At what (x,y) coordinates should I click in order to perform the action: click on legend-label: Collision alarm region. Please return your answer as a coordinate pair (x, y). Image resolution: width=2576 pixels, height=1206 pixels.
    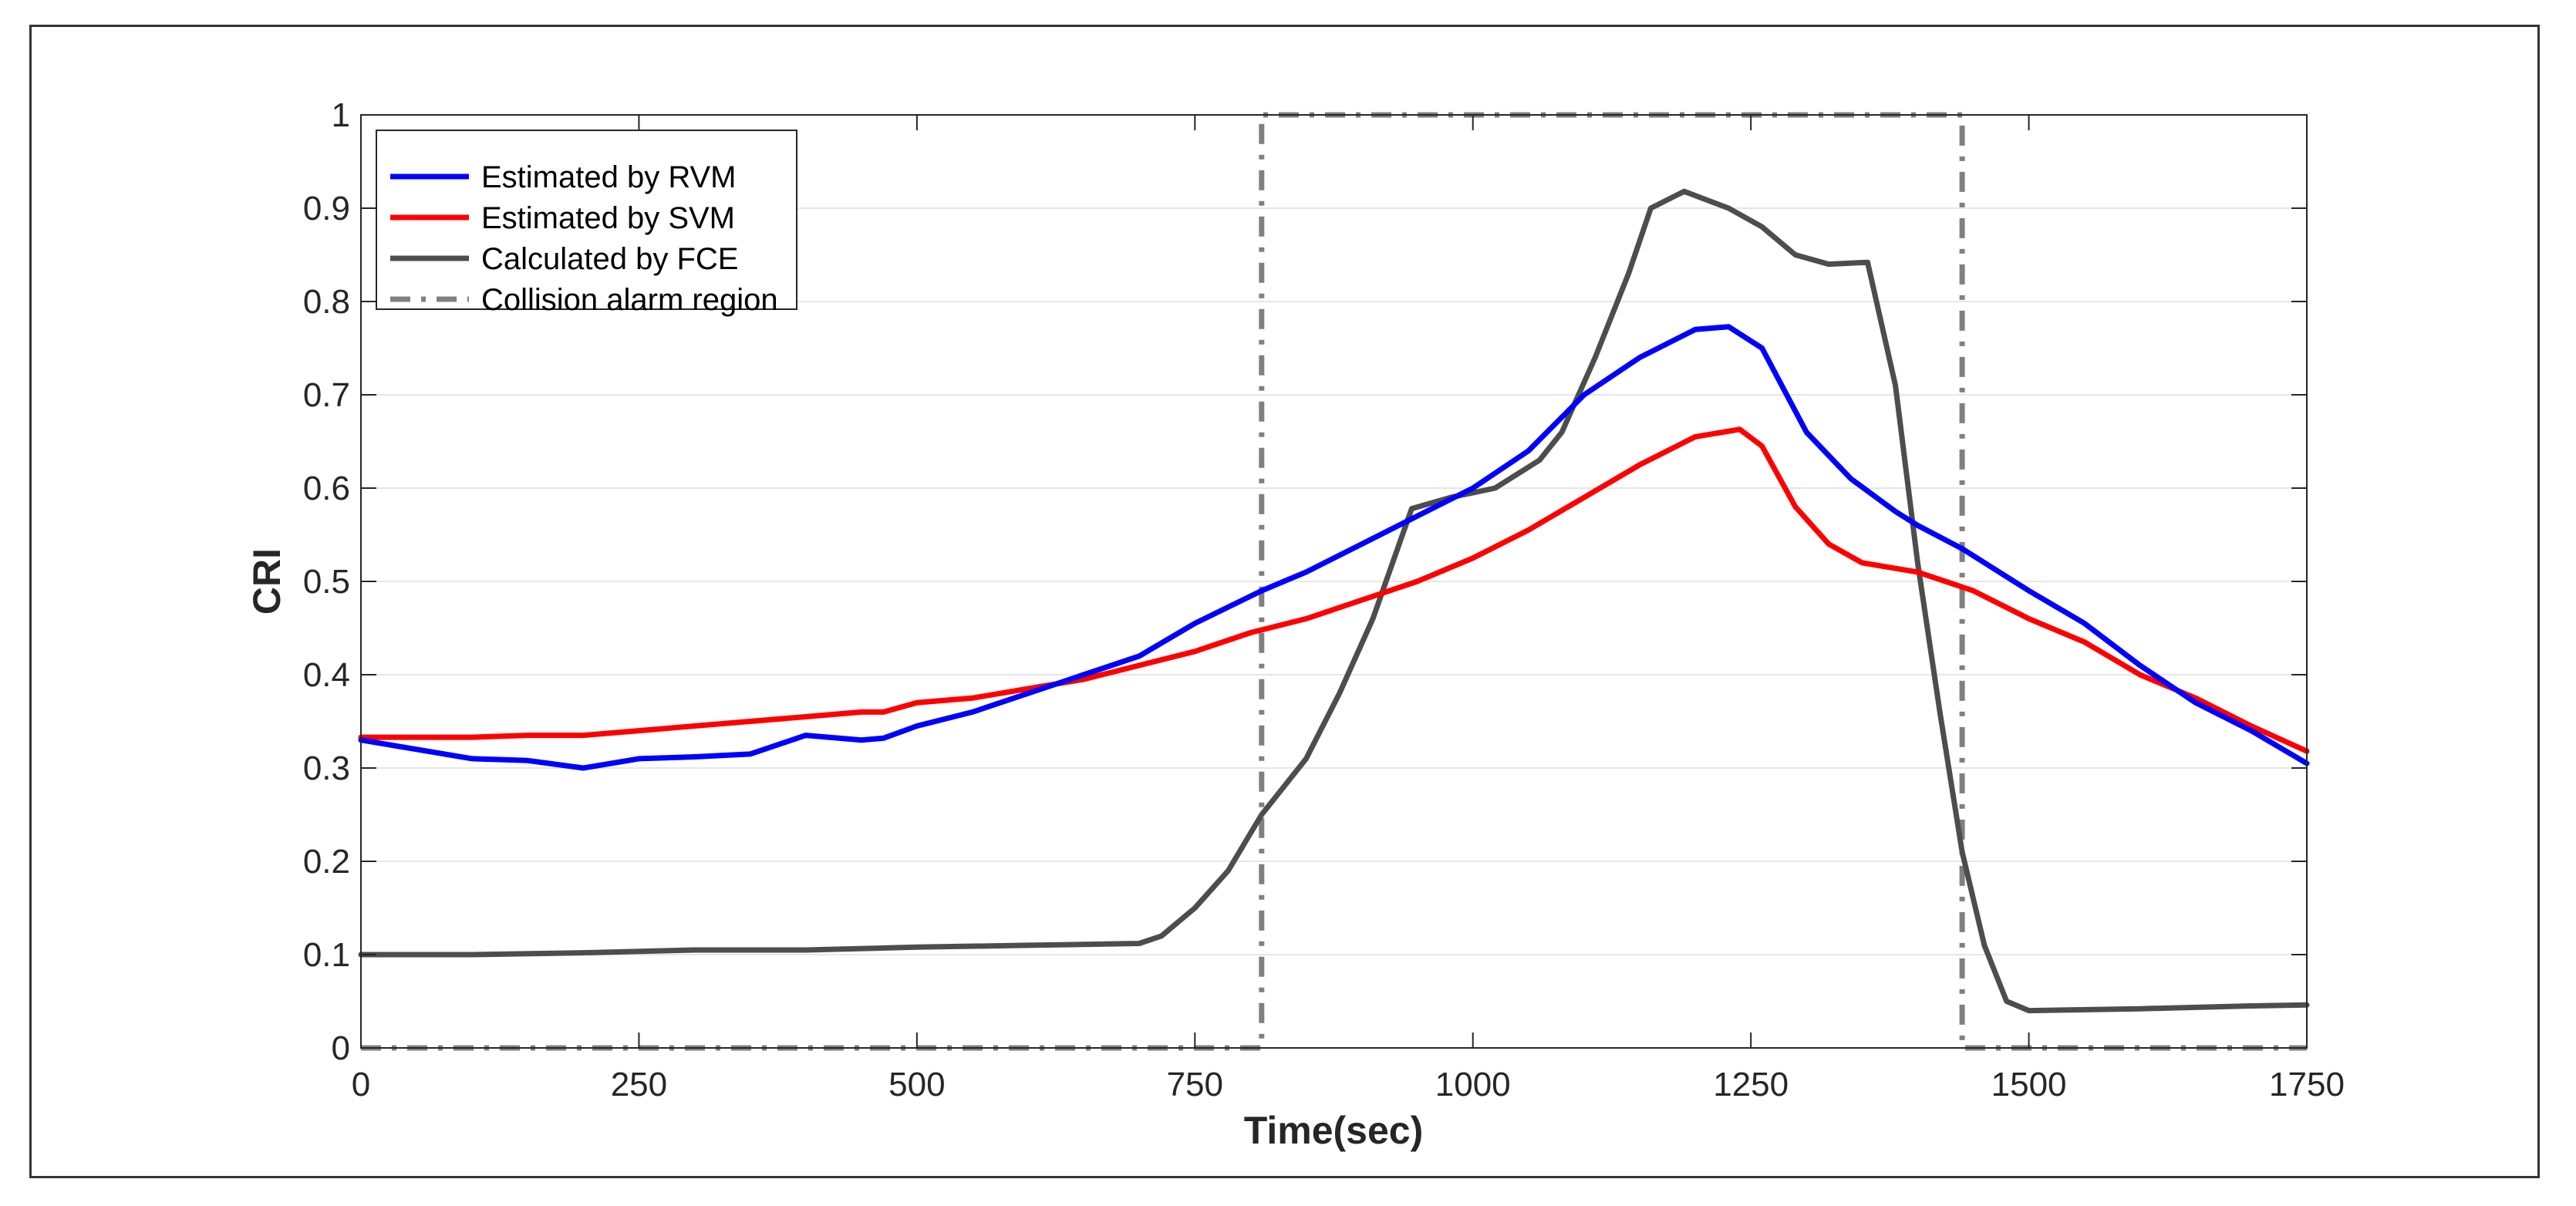
    Looking at the image, I should click on (629, 300).